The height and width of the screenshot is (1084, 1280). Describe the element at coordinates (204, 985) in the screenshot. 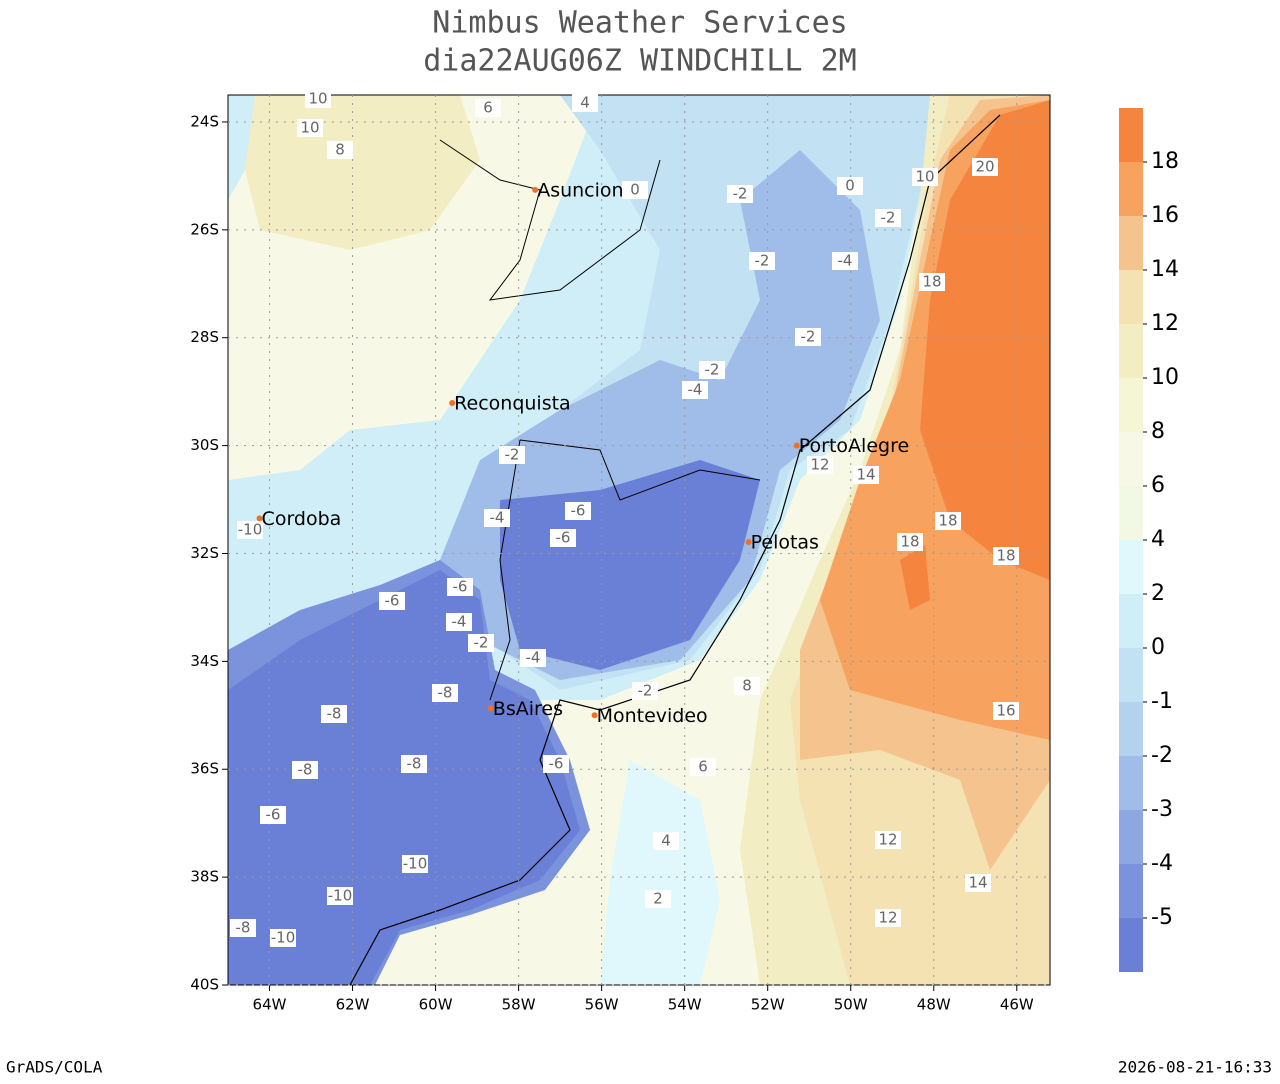

I see `y-tick-label: 40S` at that location.